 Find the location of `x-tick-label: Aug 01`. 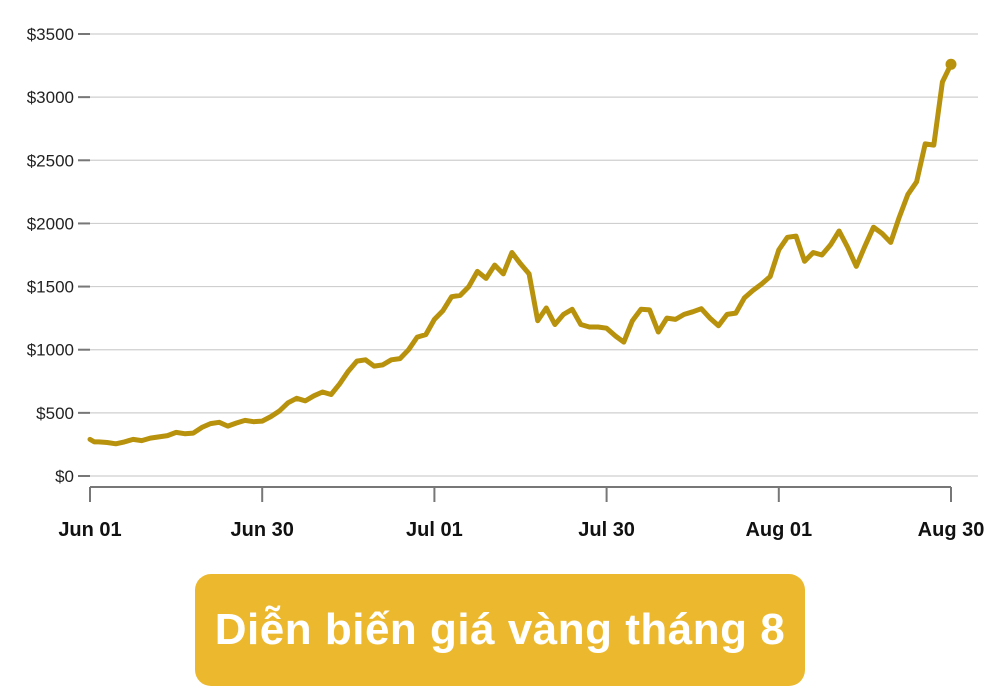

x-tick-label: Aug 01 is located at coordinates (778, 530).